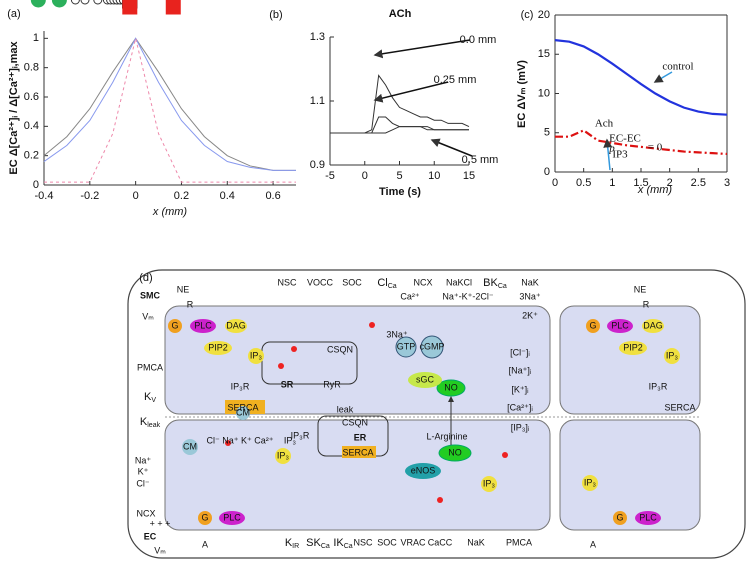  What do you see at coordinates (544, 15) in the screenshot?
I see `y-tick-label: 20` at bounding box center [544, 15].